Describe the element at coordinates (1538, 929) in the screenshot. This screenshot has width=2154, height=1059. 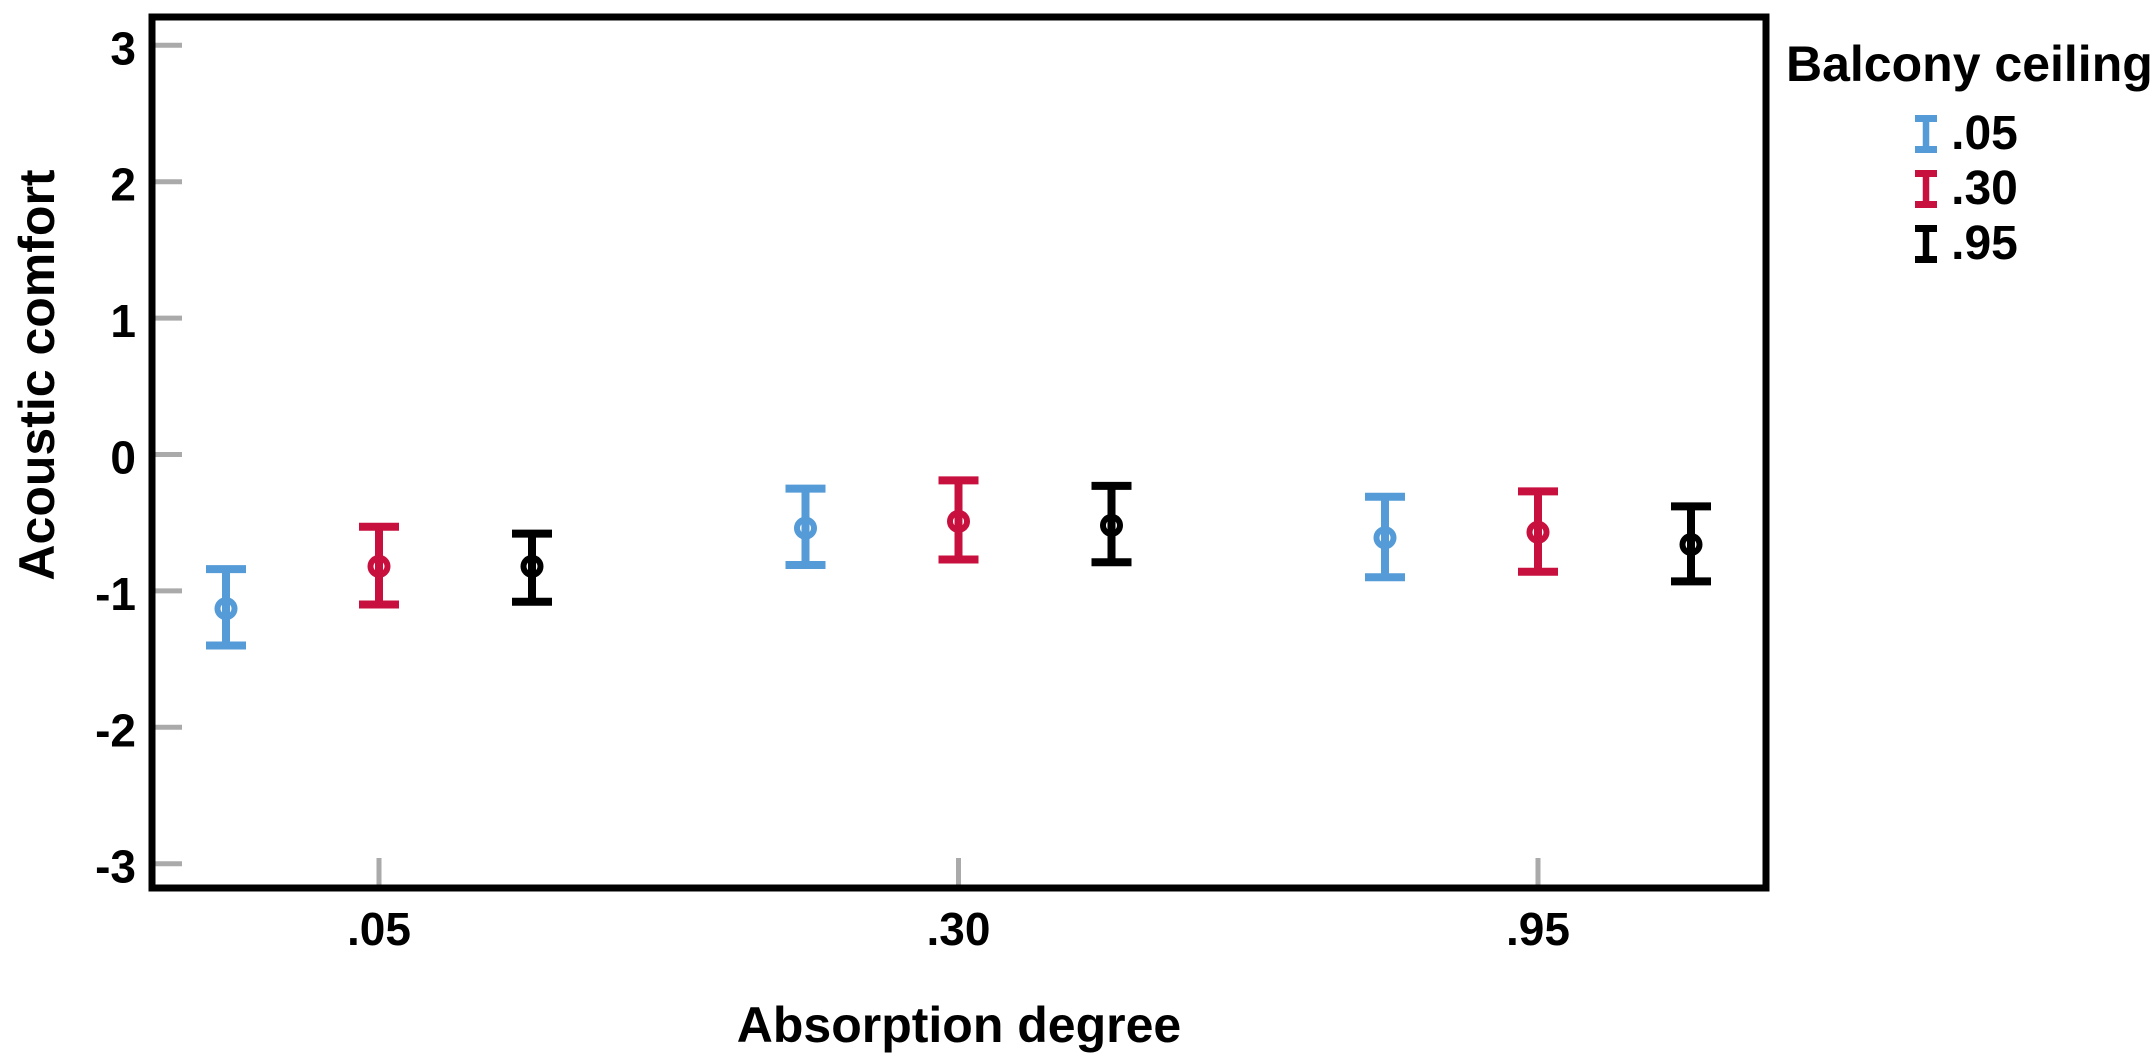
I see `x-tick-label: .95` at that location.